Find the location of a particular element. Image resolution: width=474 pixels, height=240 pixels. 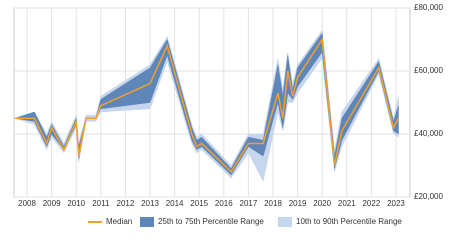

x-tick-label: 2009 is located at coordinates (52, 203).